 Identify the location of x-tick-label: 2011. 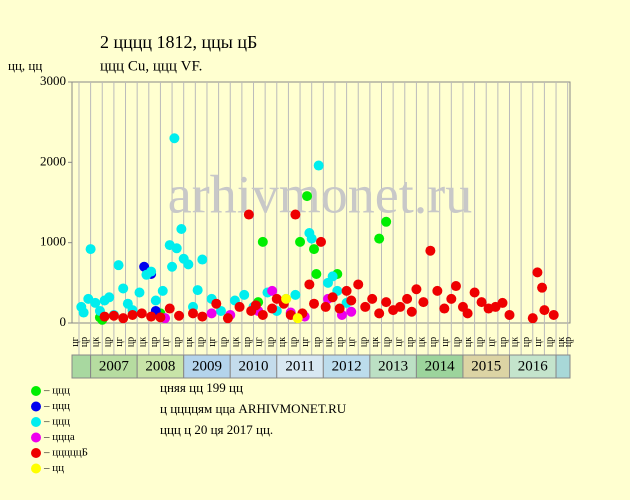
(299, 366).